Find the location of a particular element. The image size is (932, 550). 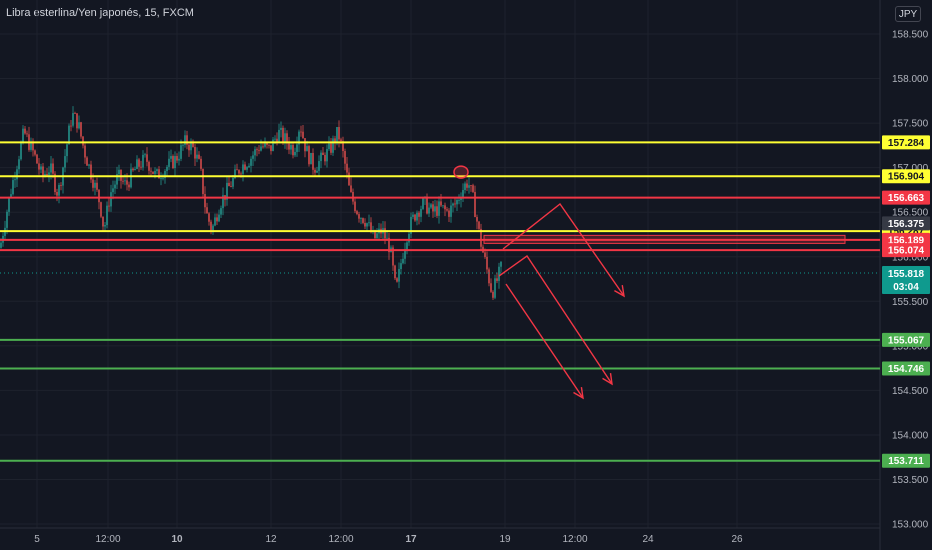

price-tag-156.074 is located at coordinates (906, 250).